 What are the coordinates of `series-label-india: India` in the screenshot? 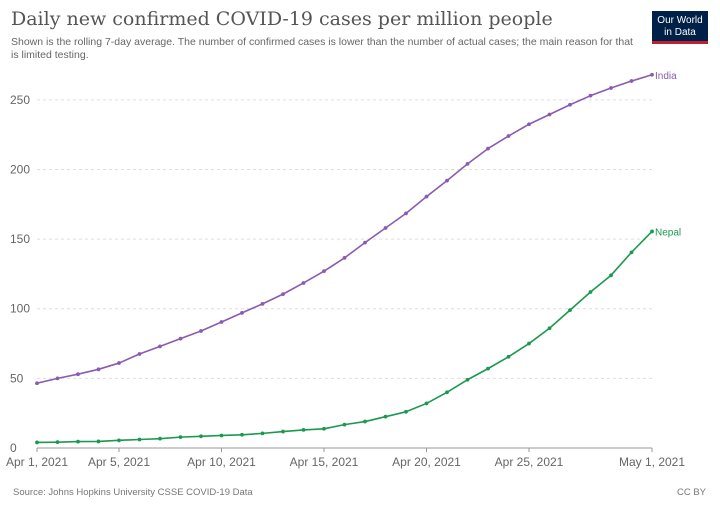 It's located at (666, 76).